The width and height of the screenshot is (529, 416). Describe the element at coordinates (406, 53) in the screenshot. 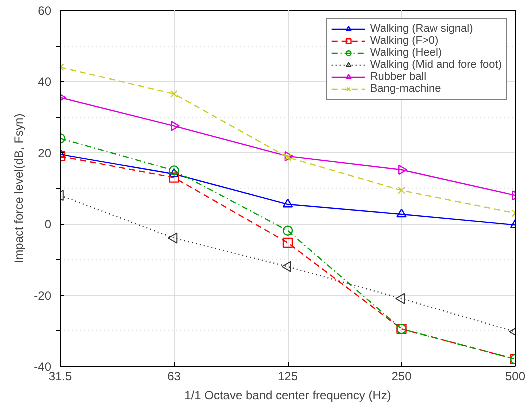

I see `legend-label: Walking (Heel)` at that location.